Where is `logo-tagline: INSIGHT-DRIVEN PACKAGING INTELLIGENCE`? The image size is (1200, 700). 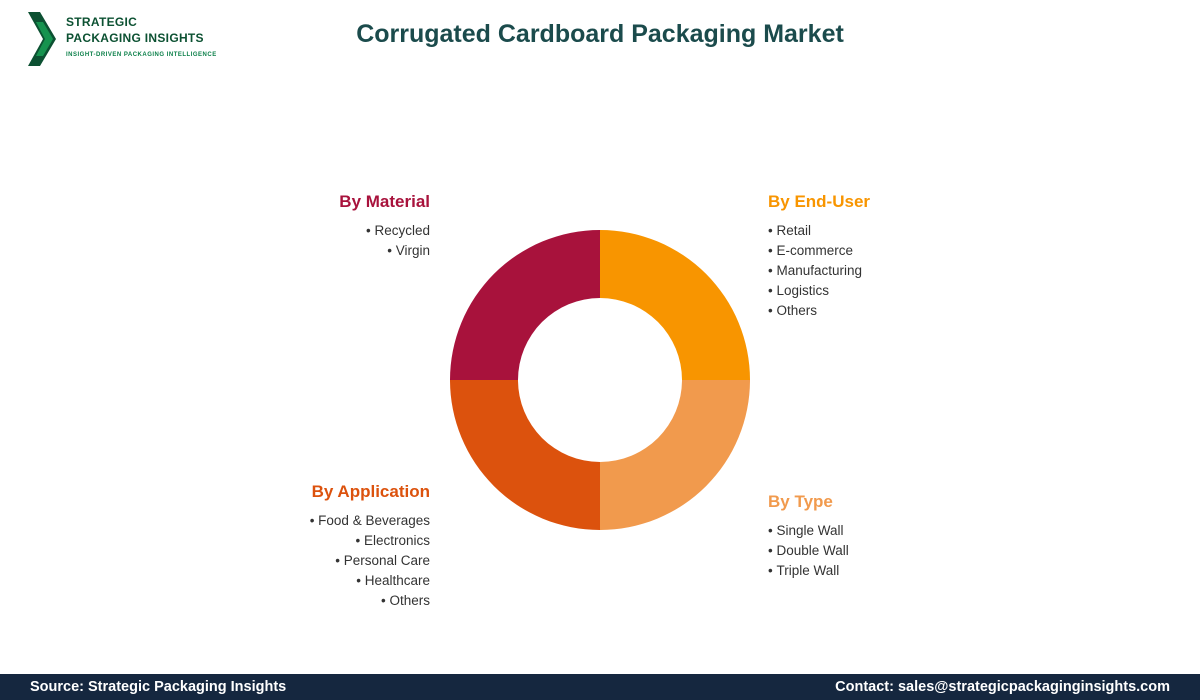 logo-tagline: INSIGHT-DRIVEN PACKAGING INTELLIGENCE is located at coordinates (141, 55).